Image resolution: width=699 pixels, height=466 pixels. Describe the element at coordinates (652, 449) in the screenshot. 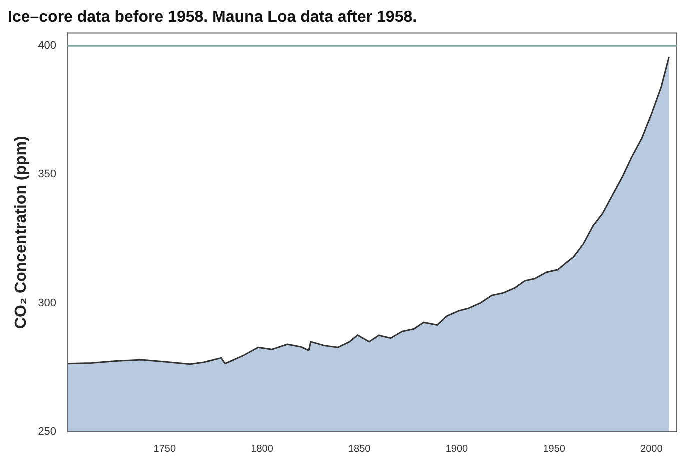

I see `x-tick-label: 2000` at that location.